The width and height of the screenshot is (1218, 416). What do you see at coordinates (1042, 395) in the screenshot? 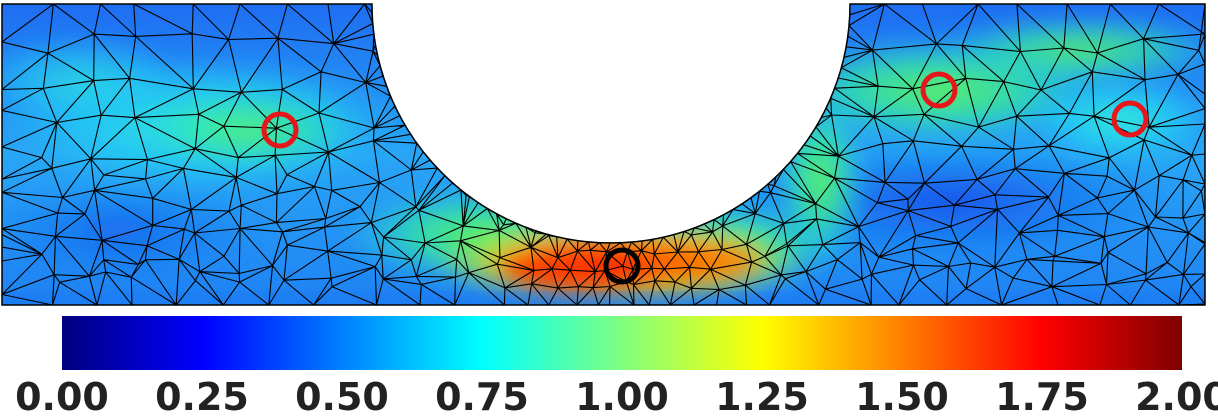
I see `colorbar-tick-label: 1.75` at bounding box center [1042, 395].